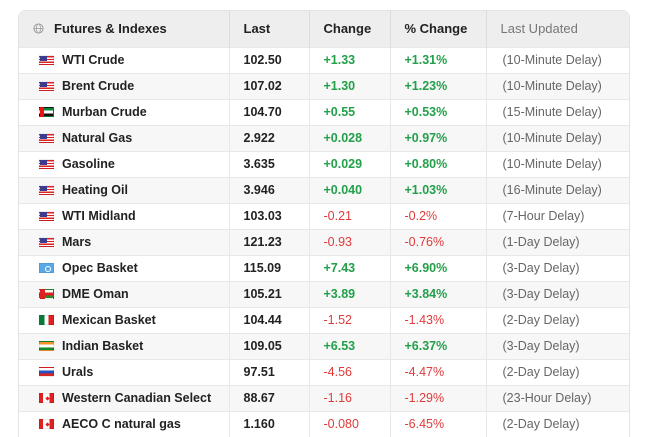  Describe the element at coordinates (350, 319) in the screenshot. I see `change-value: -1.52` at that location.